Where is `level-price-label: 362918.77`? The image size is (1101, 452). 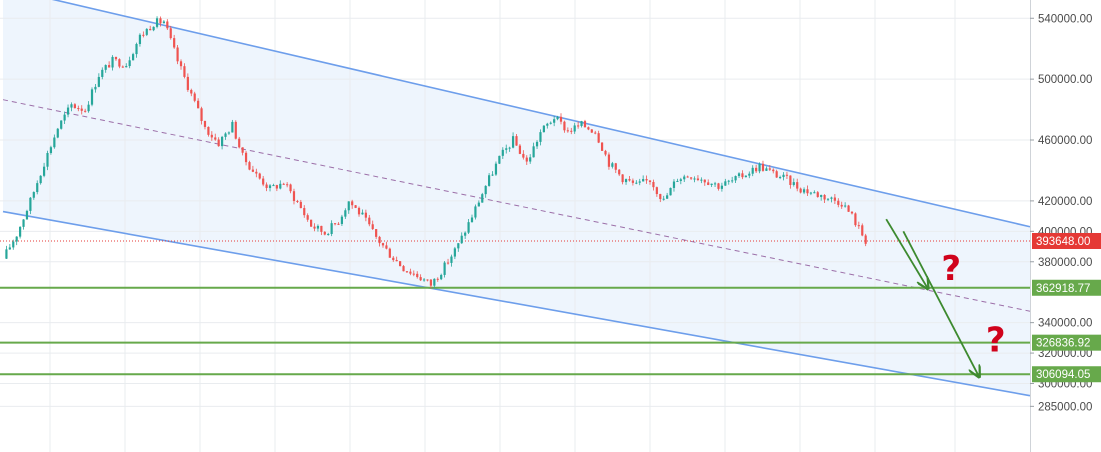
level-price-label: 362918.77 is located at coordinates (1063, 289).